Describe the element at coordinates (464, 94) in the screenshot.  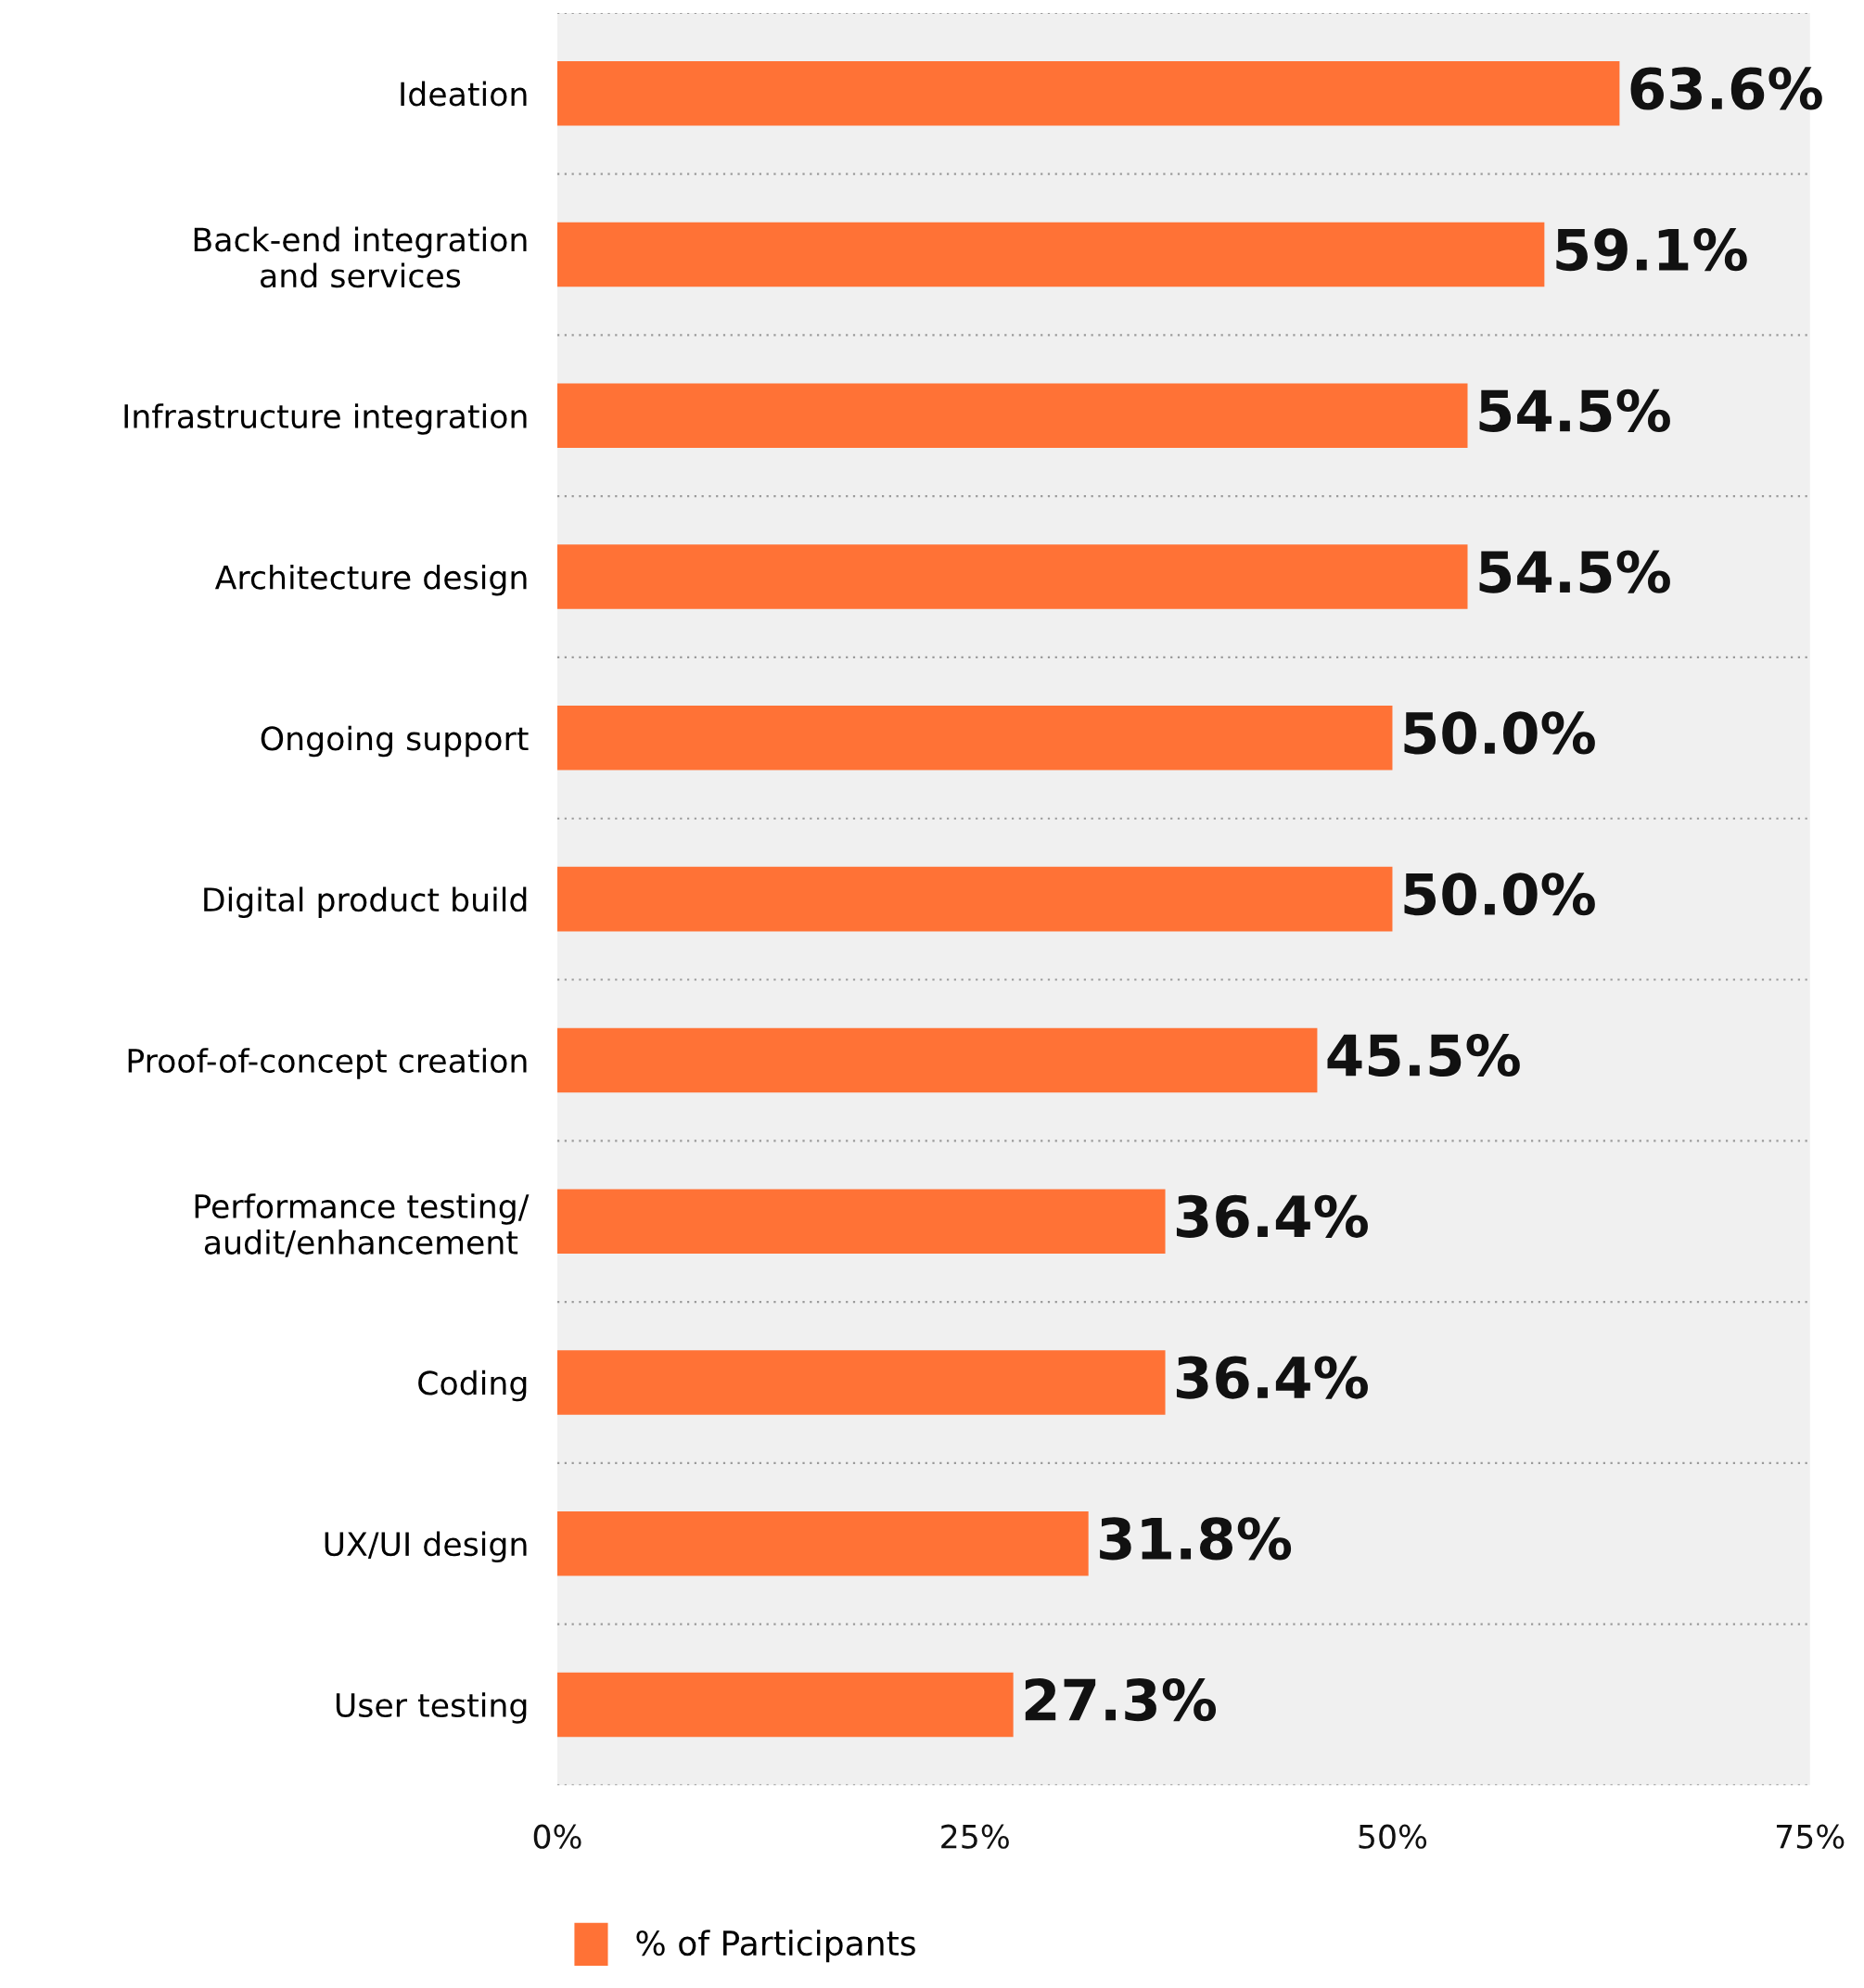
I see `y-tick-label: Ideation` at that location.